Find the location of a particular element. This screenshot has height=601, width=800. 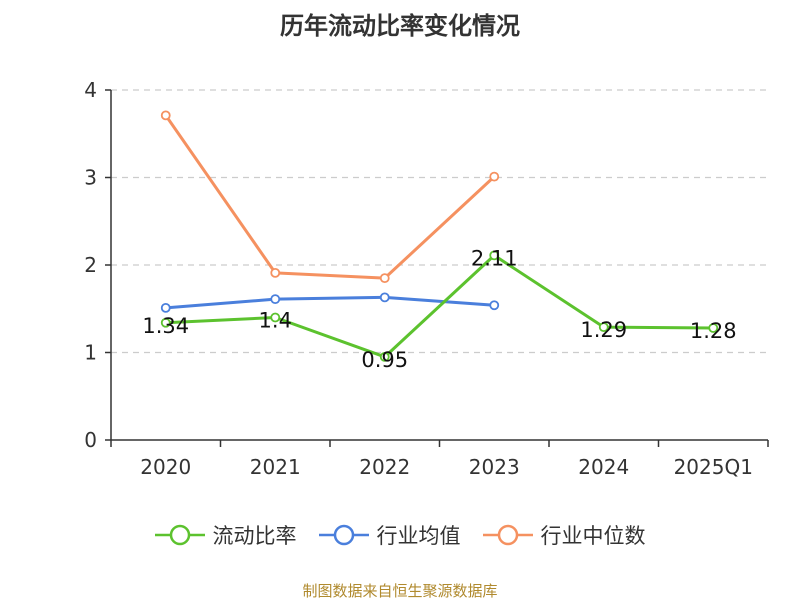

data-label: 1.4 is located at coordinates (275, 321).